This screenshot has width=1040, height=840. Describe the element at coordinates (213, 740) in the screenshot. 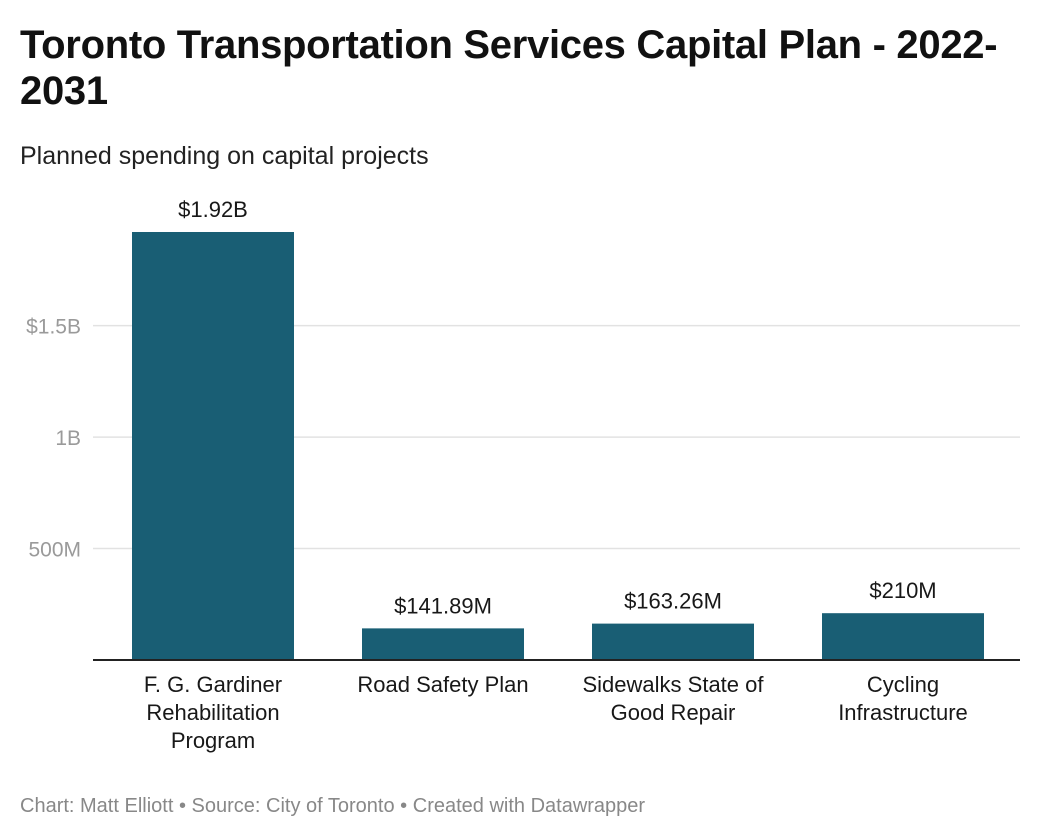

I see `x-tick-label: Program` at that location.